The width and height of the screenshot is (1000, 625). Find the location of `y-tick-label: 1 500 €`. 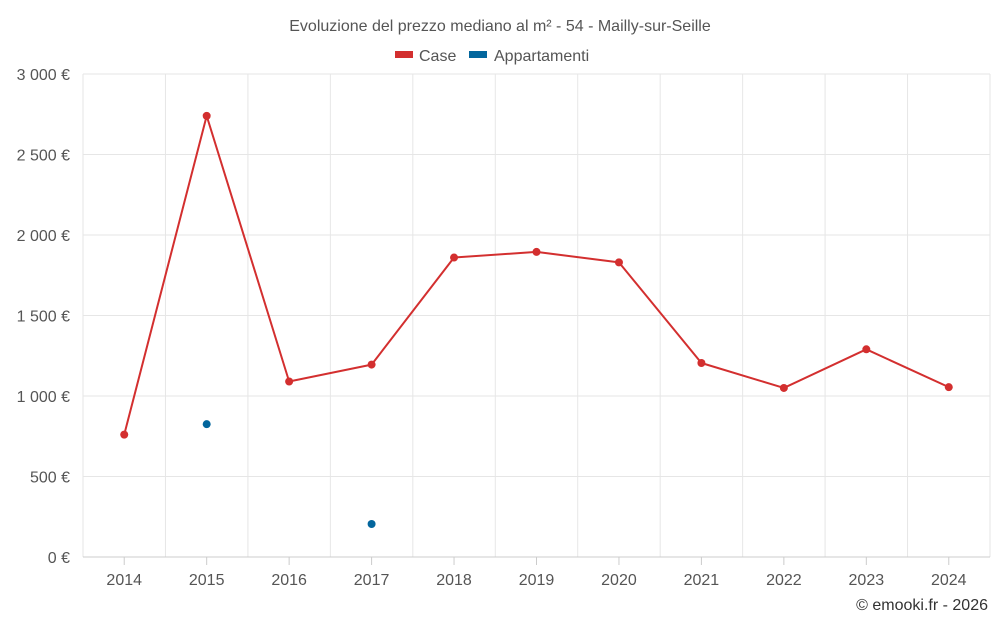

y-tick-label: 1 500 € is located at coordinates (43, 317).